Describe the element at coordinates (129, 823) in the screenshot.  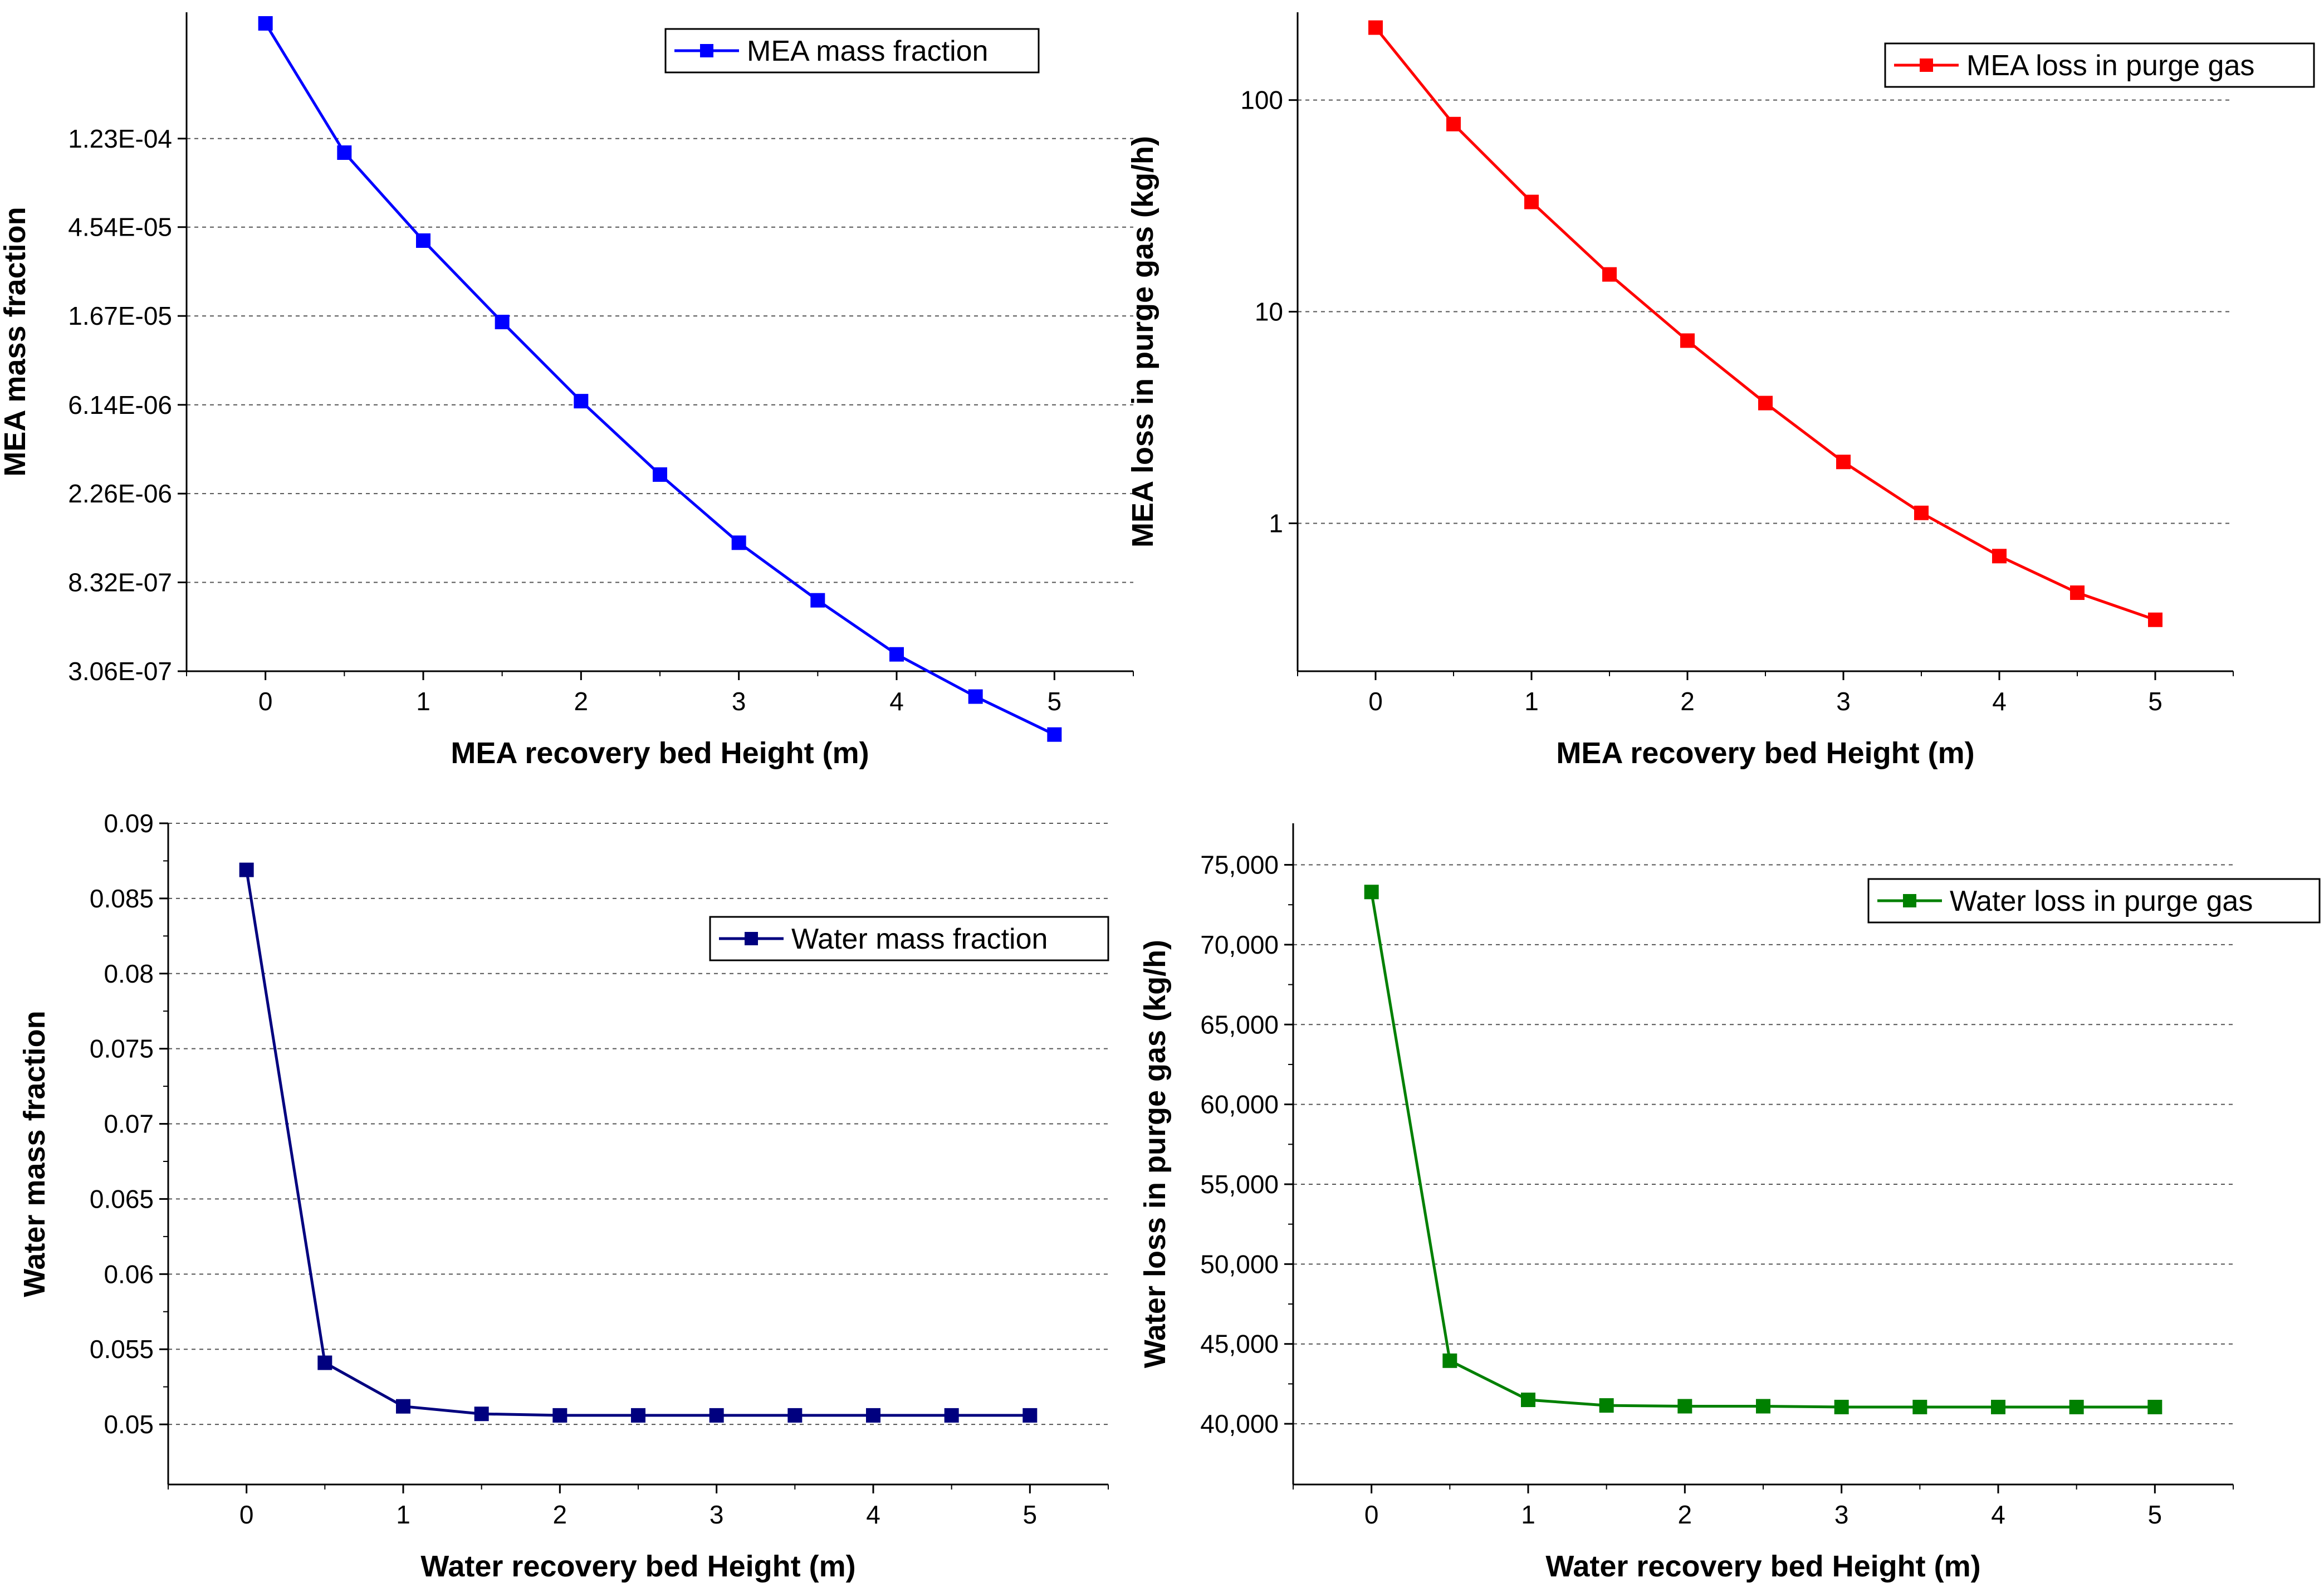
I see `y-tick-label: 0.09` at that location.